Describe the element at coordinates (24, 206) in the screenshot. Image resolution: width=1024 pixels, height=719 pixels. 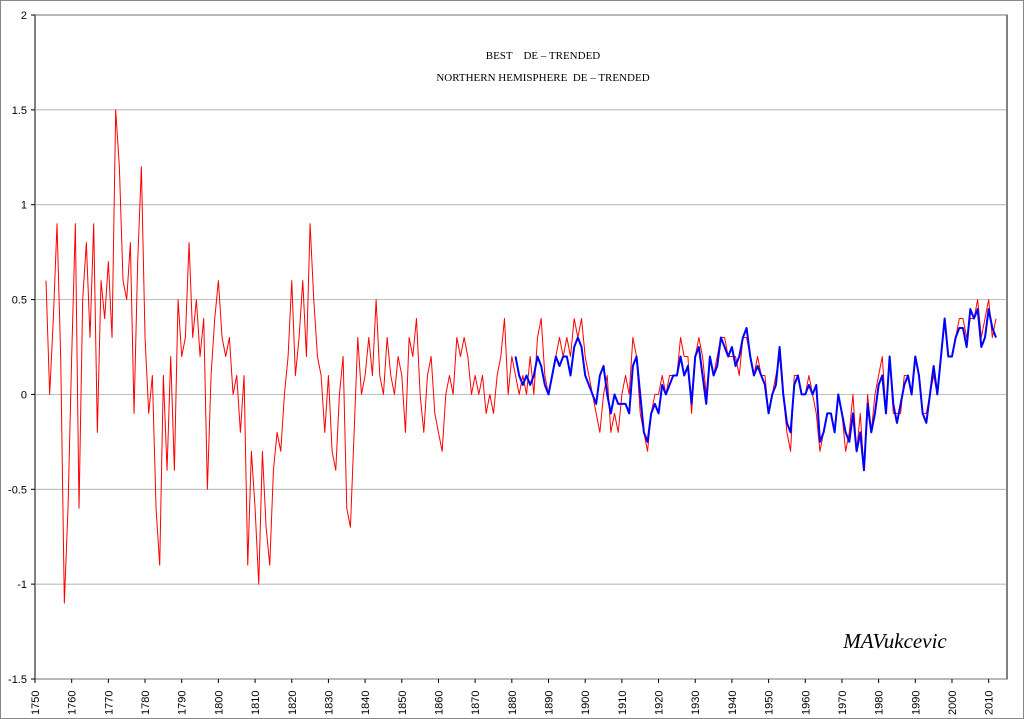
I see `y-tick-label: 1` at that location.